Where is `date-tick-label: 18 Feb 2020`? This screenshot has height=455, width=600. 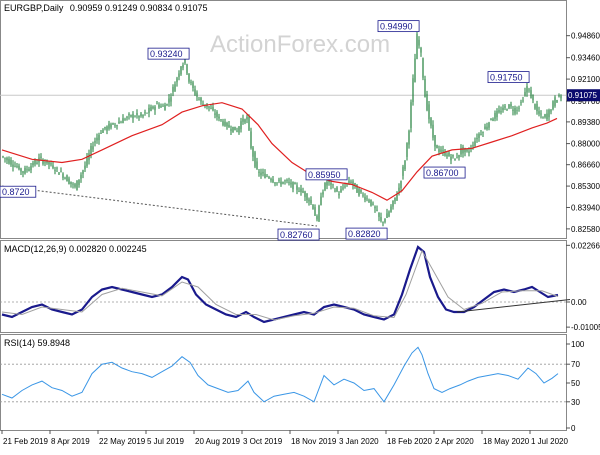 date-tick-label: 18 Feb 2020 is located at coordinates (409, 441).